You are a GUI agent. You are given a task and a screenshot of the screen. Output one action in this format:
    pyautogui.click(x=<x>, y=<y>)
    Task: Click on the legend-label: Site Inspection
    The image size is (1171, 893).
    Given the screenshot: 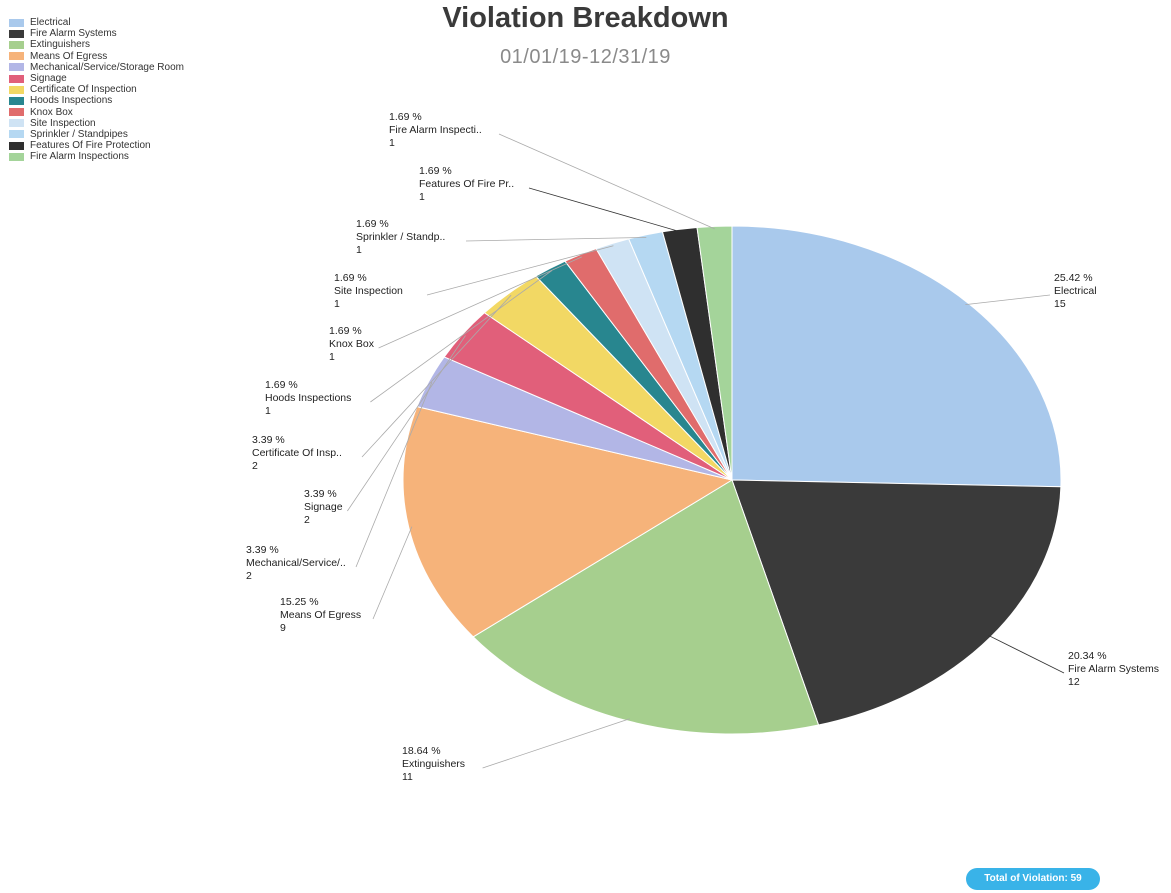 What is the action you would take?
    pyautogui.click(x=63, y=123)
    